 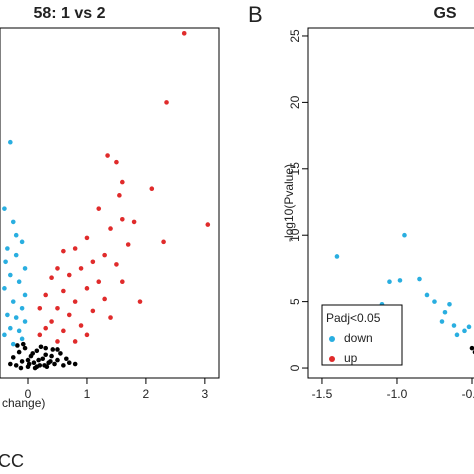 I want to click on chart-title: GS, so click(x=444, y=13).